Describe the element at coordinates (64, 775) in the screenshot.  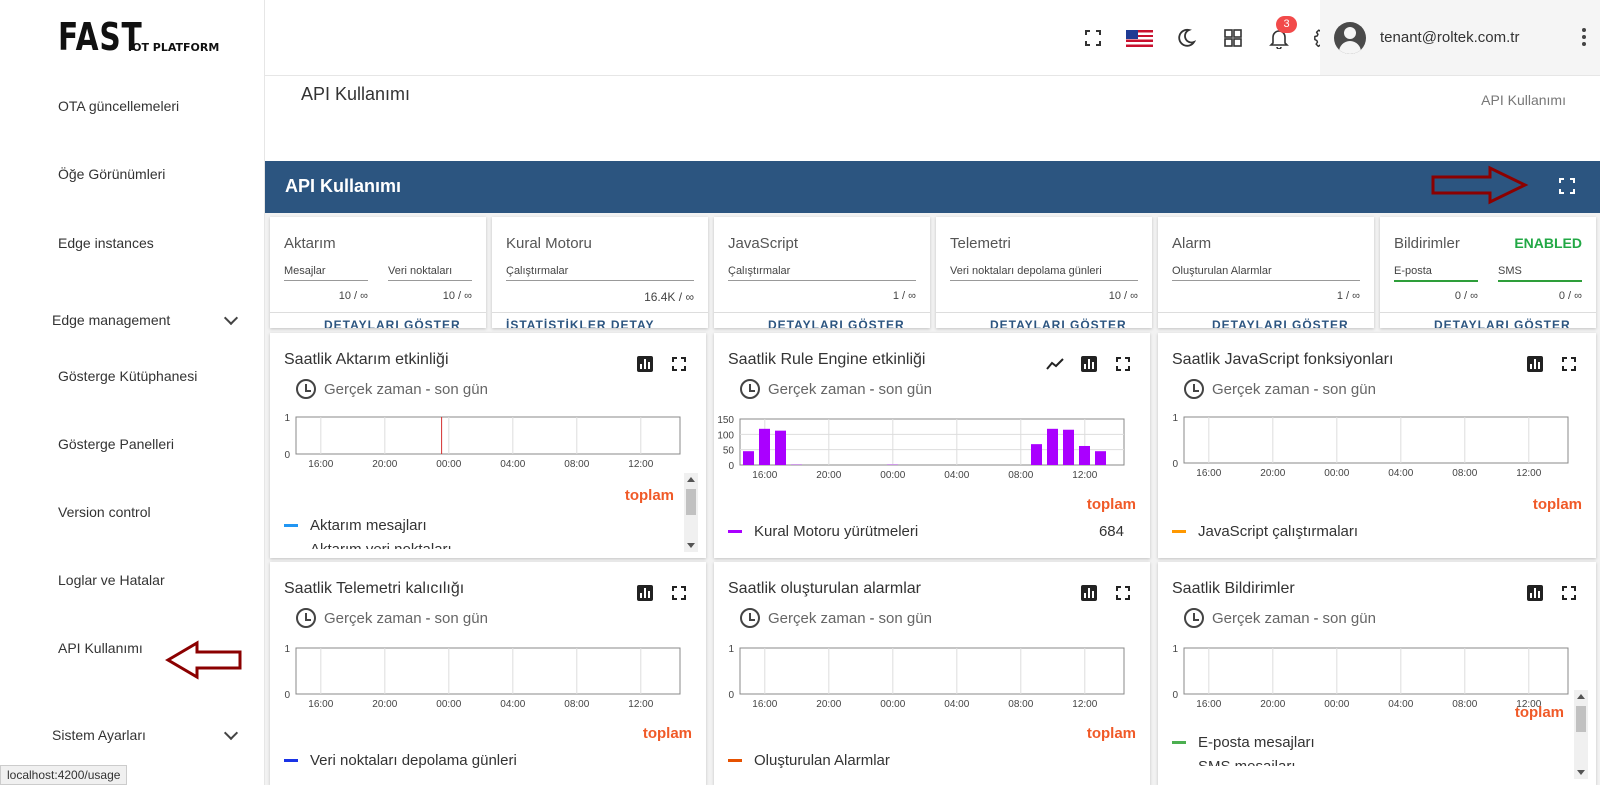
I see `status-url: localhost:4200/usage` at that location.